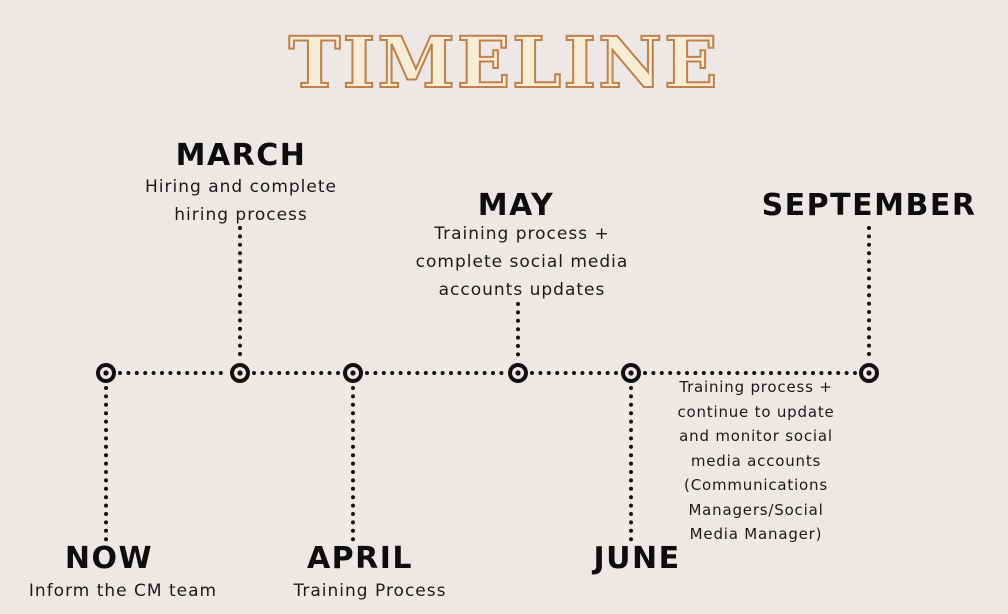 This screenshot has width=1008, height=614. Describe the element at coordinates (240, 373) in the screenshot. I see `timeline-node-march` at that location.